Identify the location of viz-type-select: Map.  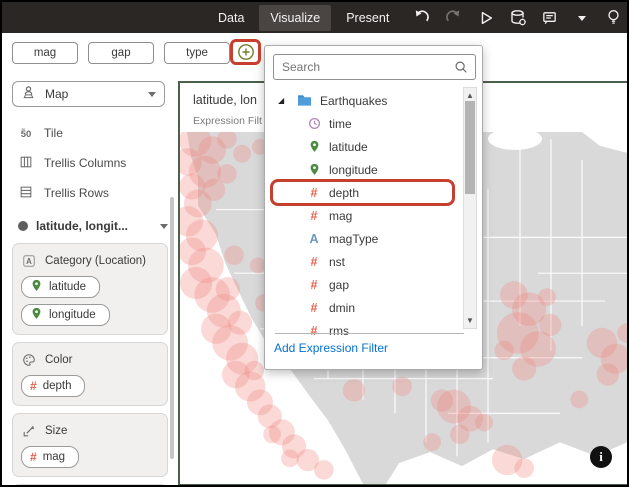
(88, 94).